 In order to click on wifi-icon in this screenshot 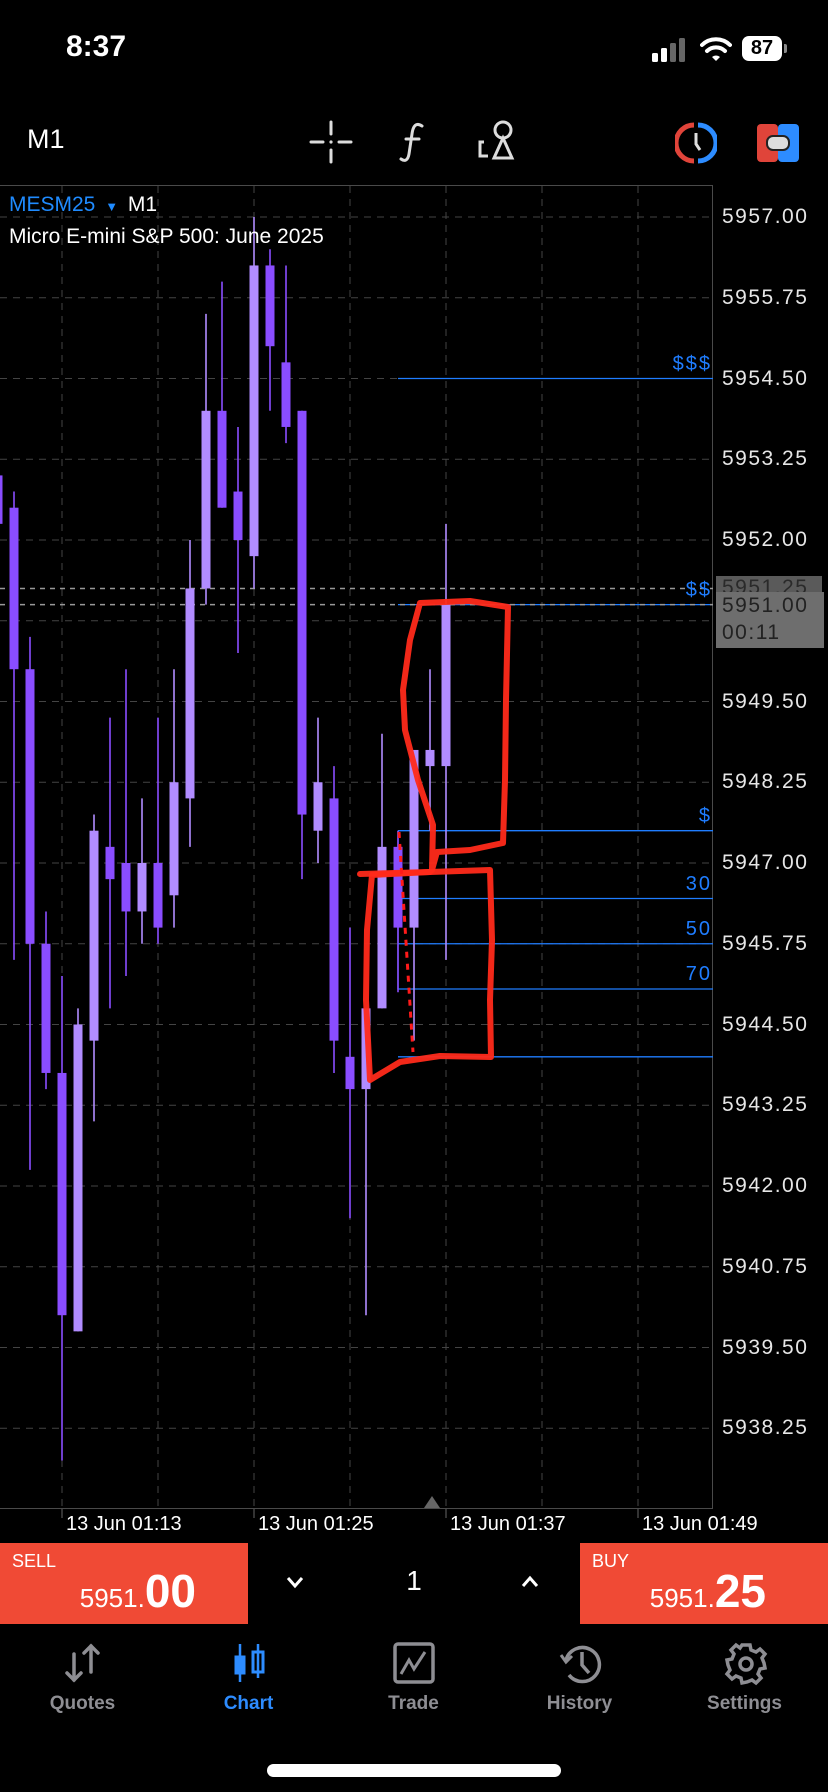, I will do `click(716, 49)`.